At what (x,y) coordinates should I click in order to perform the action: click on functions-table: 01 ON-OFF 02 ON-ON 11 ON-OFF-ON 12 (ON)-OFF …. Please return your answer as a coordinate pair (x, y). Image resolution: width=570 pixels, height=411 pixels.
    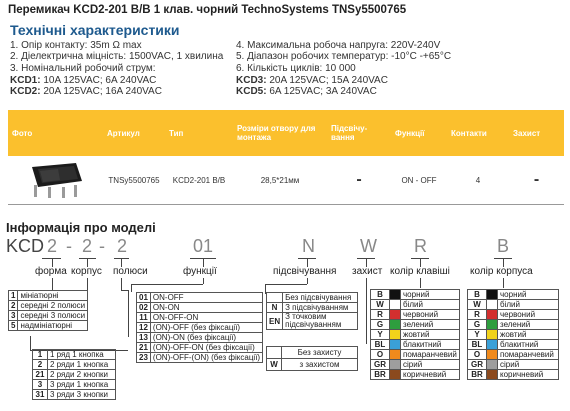
    Looking at the image, I should click on (200, 327).